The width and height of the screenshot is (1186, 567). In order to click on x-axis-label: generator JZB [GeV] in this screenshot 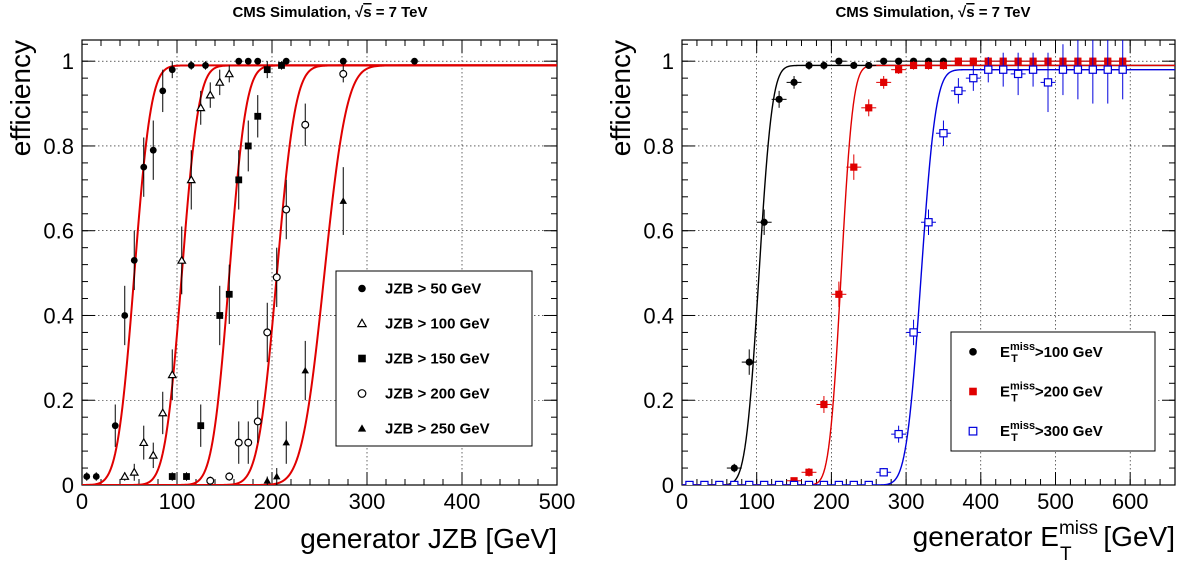, I will do `click(428, 538)`.